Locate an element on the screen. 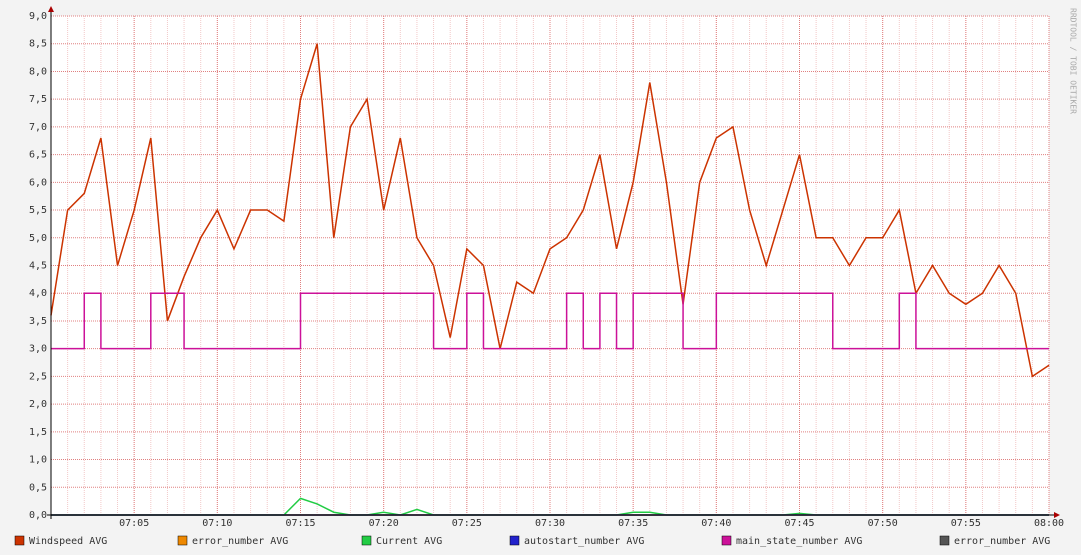 Image resolution: width=1081 pixels, height=555 pixels. x-tick-label: 08:00 is located at coordinates (1049, 523).